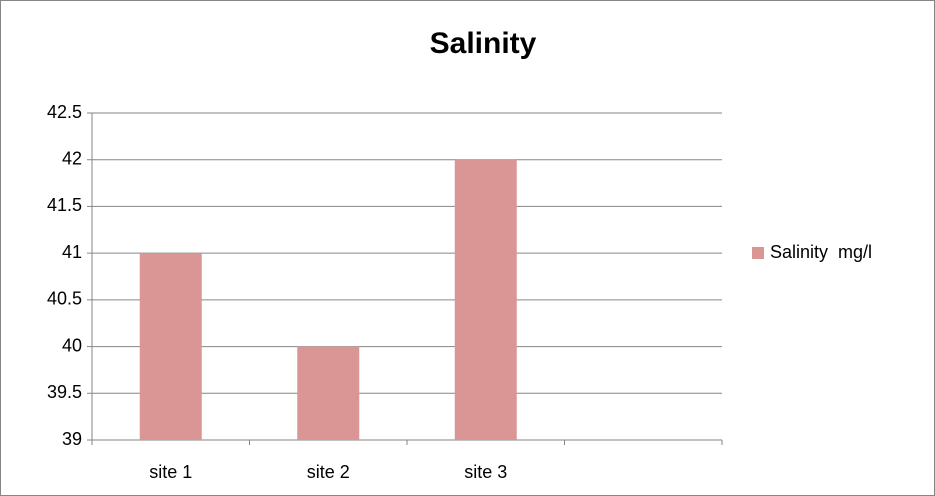 The image size is (935, 496). Describe the element at coordinates (72, 345) in the screenshot. I see `y-tick-label: 40` at that location.